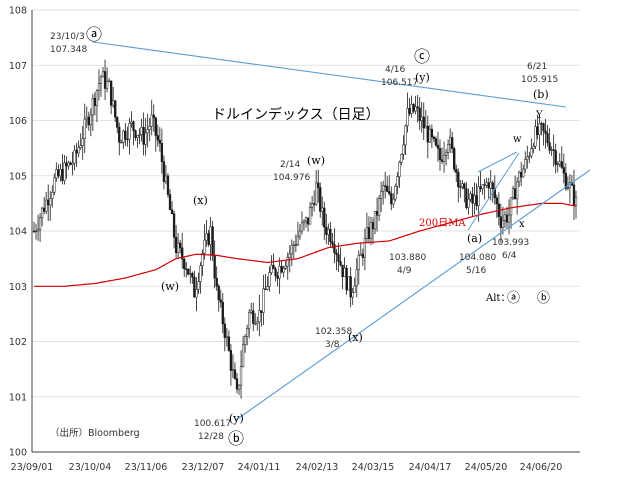  I want to click on wave-label-x-1: (x), so click(200, 200).